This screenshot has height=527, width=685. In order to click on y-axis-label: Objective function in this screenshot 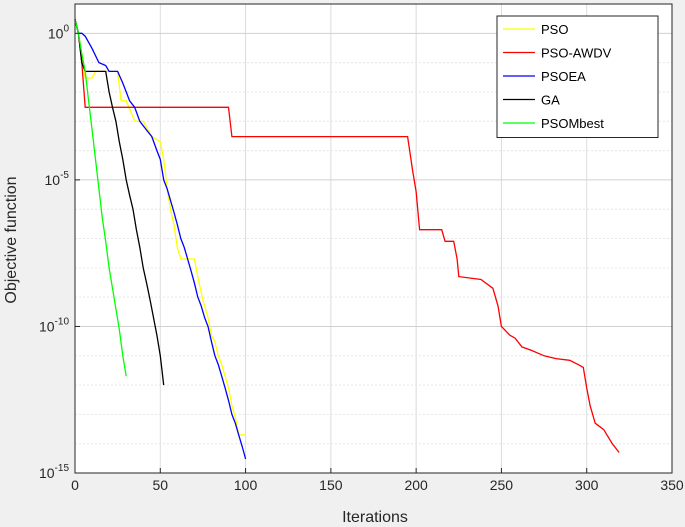, I will do `click(11, 239)`.